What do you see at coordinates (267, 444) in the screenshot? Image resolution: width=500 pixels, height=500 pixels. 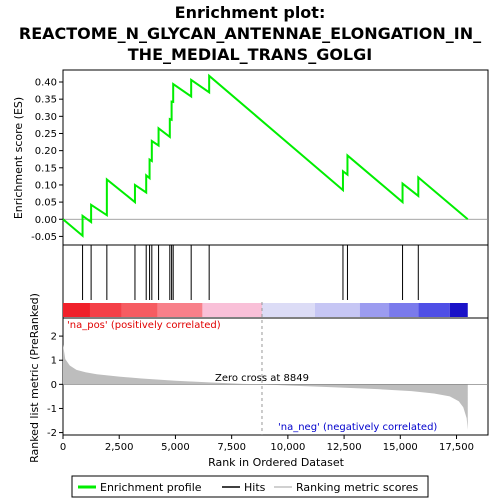 I see `x-axis-ticks: 0 2,500 5,000 7,500 10,000 12,500 15,000 17,500` at bounding box center [267, 444].